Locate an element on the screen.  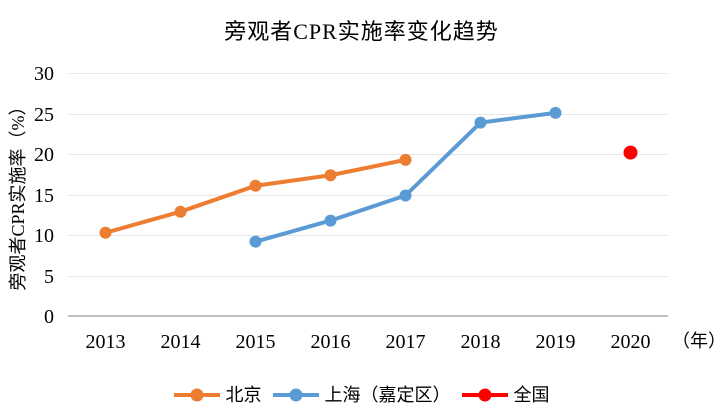
legend-label: 北京 is located at coordinates (243, 395).